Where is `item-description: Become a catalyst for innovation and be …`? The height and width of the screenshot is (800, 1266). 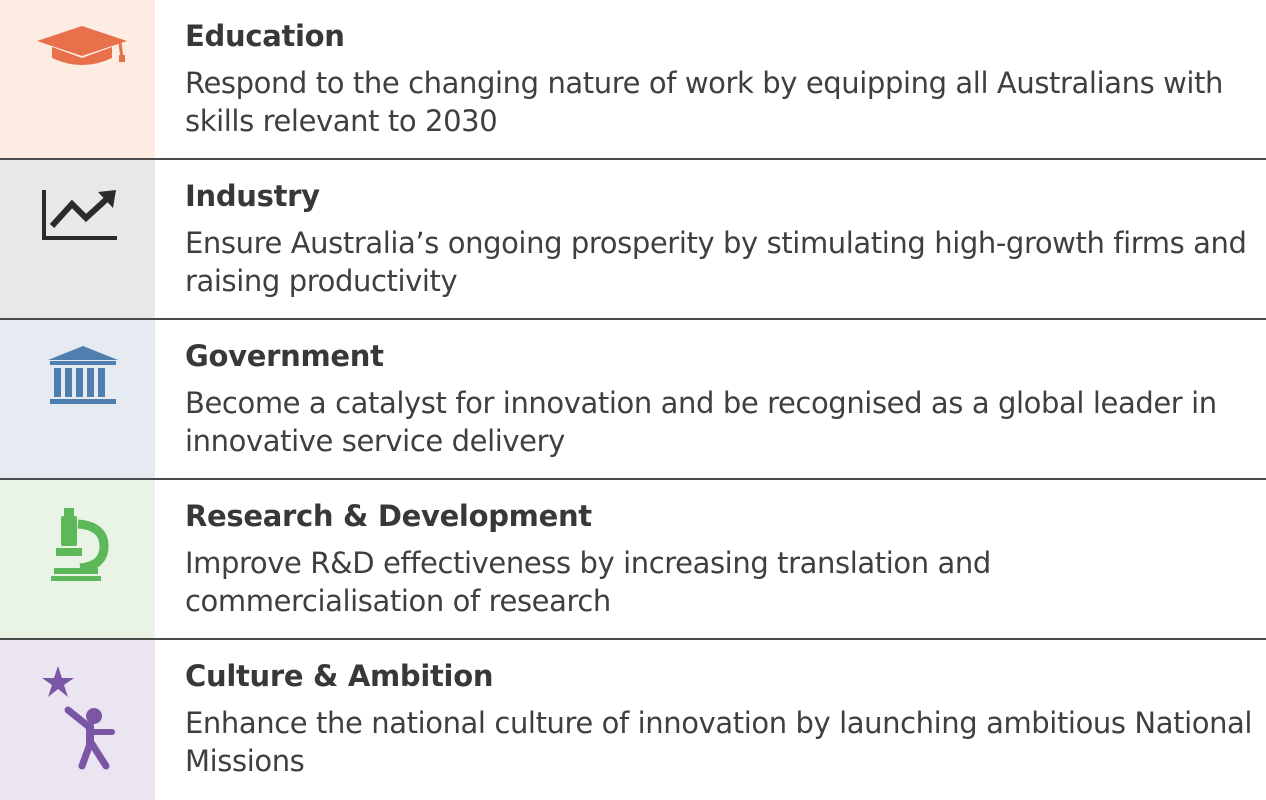
item-description: Become a catalyst for innovation and be … is located at coordinates (701, 422).